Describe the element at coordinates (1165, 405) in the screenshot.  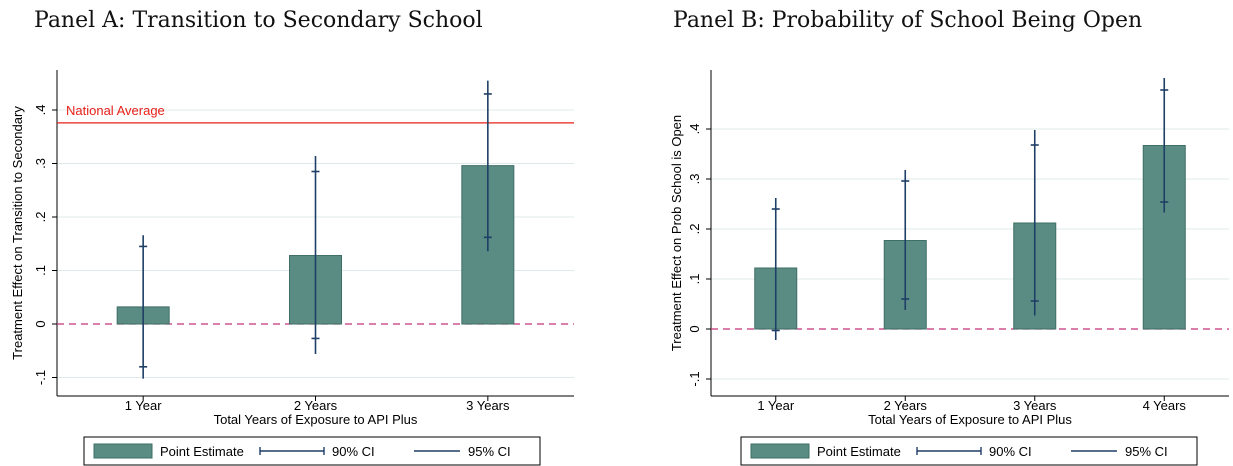
I see `x-tick-label: 4 Years` at that location.